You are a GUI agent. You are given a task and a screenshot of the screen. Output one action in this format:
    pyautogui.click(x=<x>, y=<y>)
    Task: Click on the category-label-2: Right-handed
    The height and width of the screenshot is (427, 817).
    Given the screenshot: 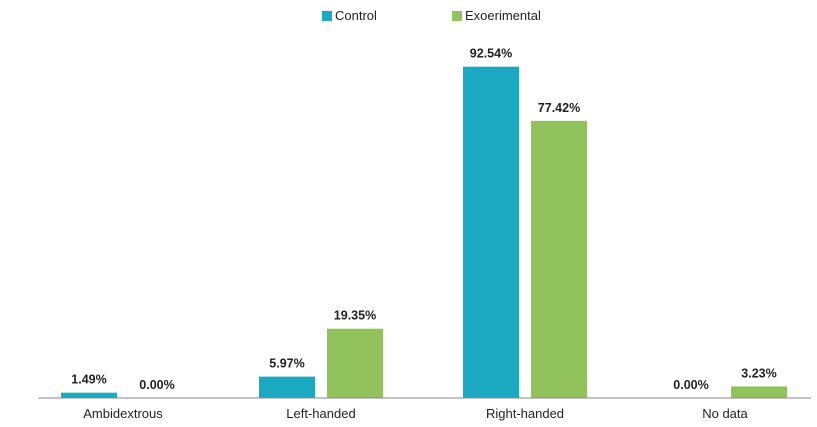 What is the action you would take?
    pyautogui.click(x=525, y=413)
    